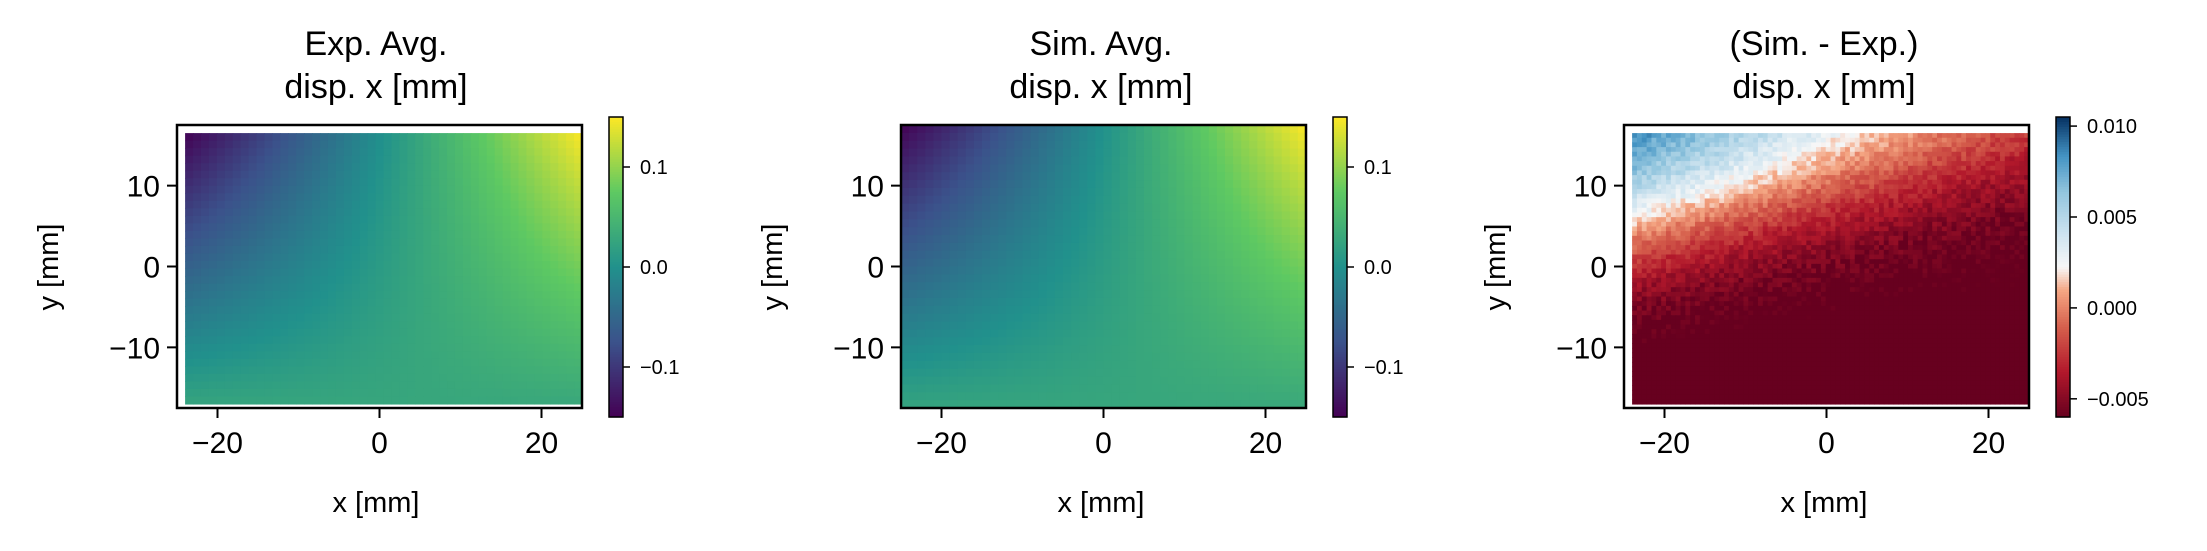  Describe the element at coordinates (541, 443) in the screenshot. I see `x-tick-label: 20` at that location.